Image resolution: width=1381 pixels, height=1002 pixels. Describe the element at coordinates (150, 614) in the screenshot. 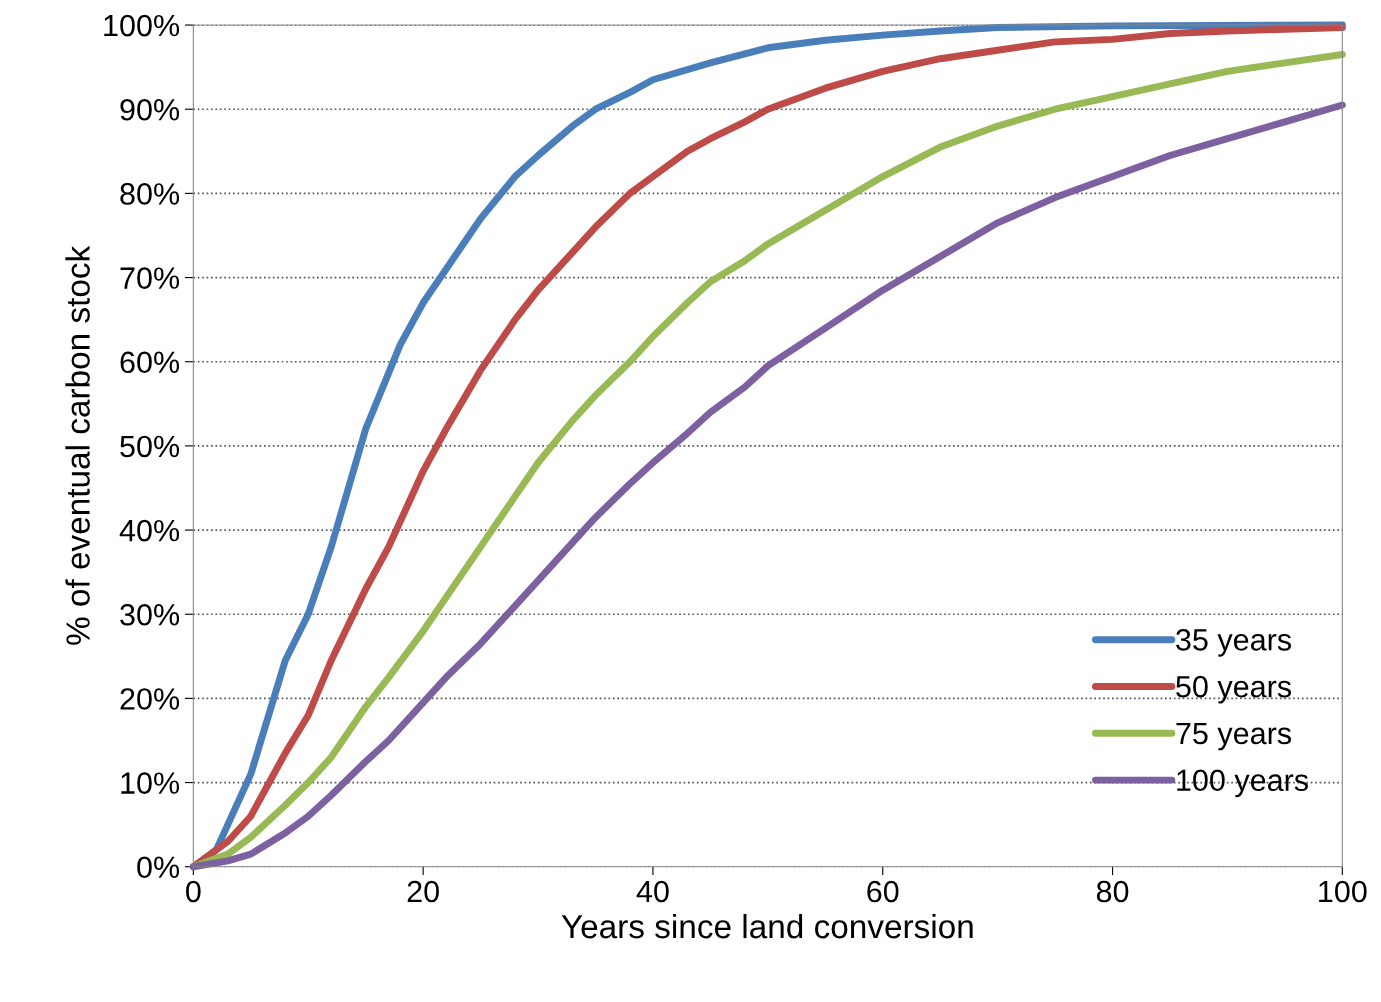

I see `y-tick-label: 30%` at that location.